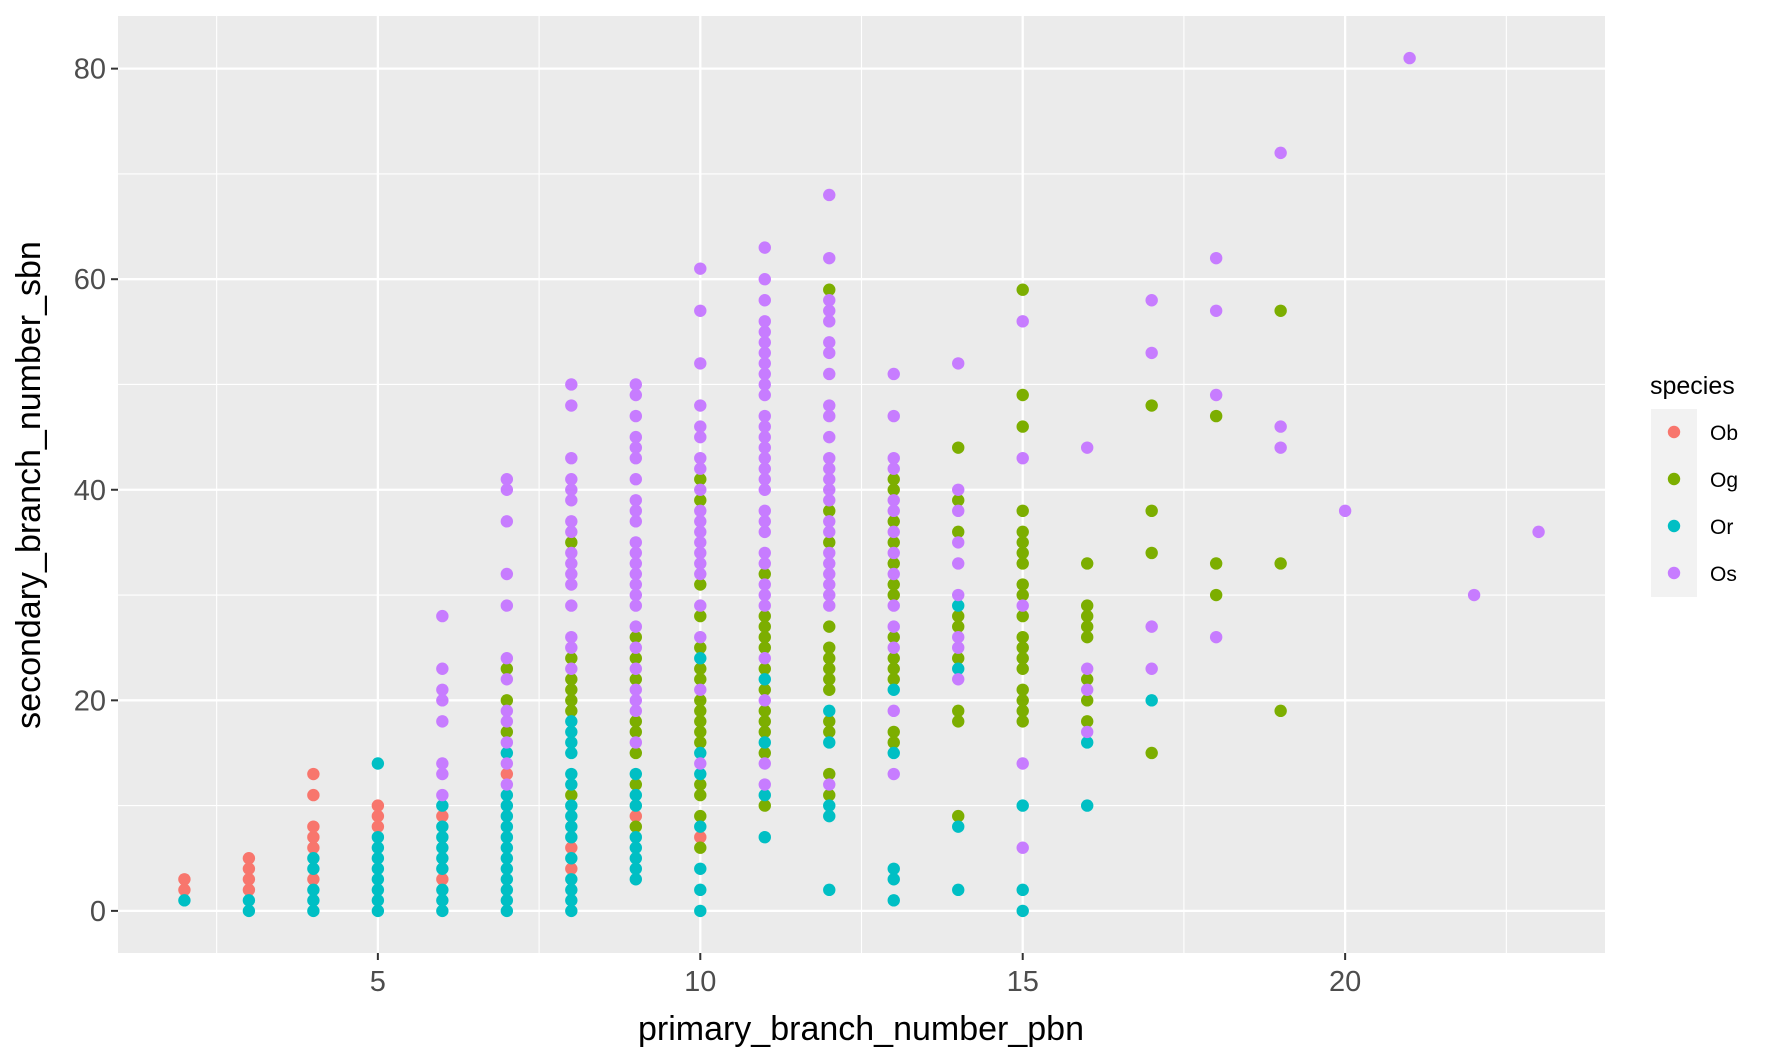 This screenshot has height=1056, width=1766. What do you see at coordinates (90, 280) in the screenshot?
I see `y-tick-label: 60` at bounding box center [90, 280].